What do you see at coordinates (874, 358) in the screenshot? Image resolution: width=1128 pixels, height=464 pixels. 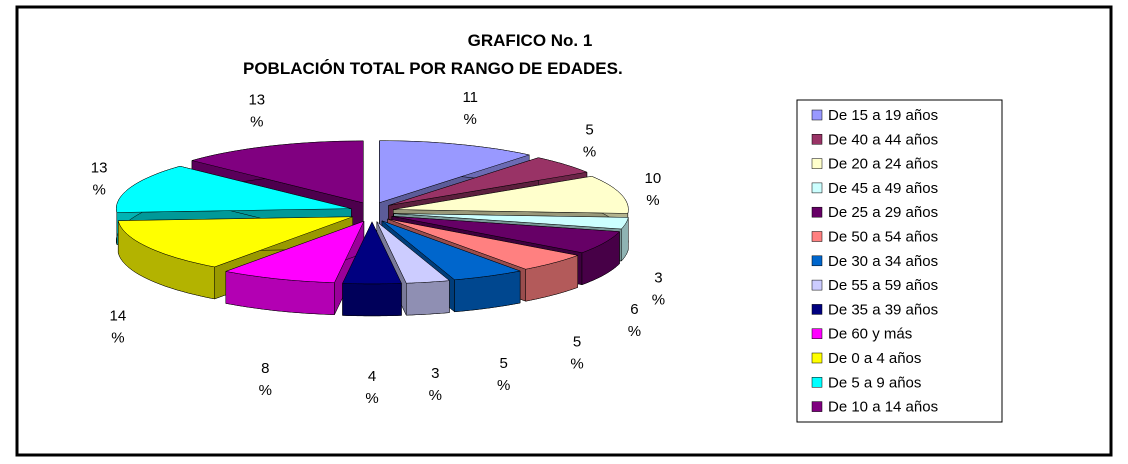 I see `legend-label: De 0 a 4 años` at bounding box center [874, 358].